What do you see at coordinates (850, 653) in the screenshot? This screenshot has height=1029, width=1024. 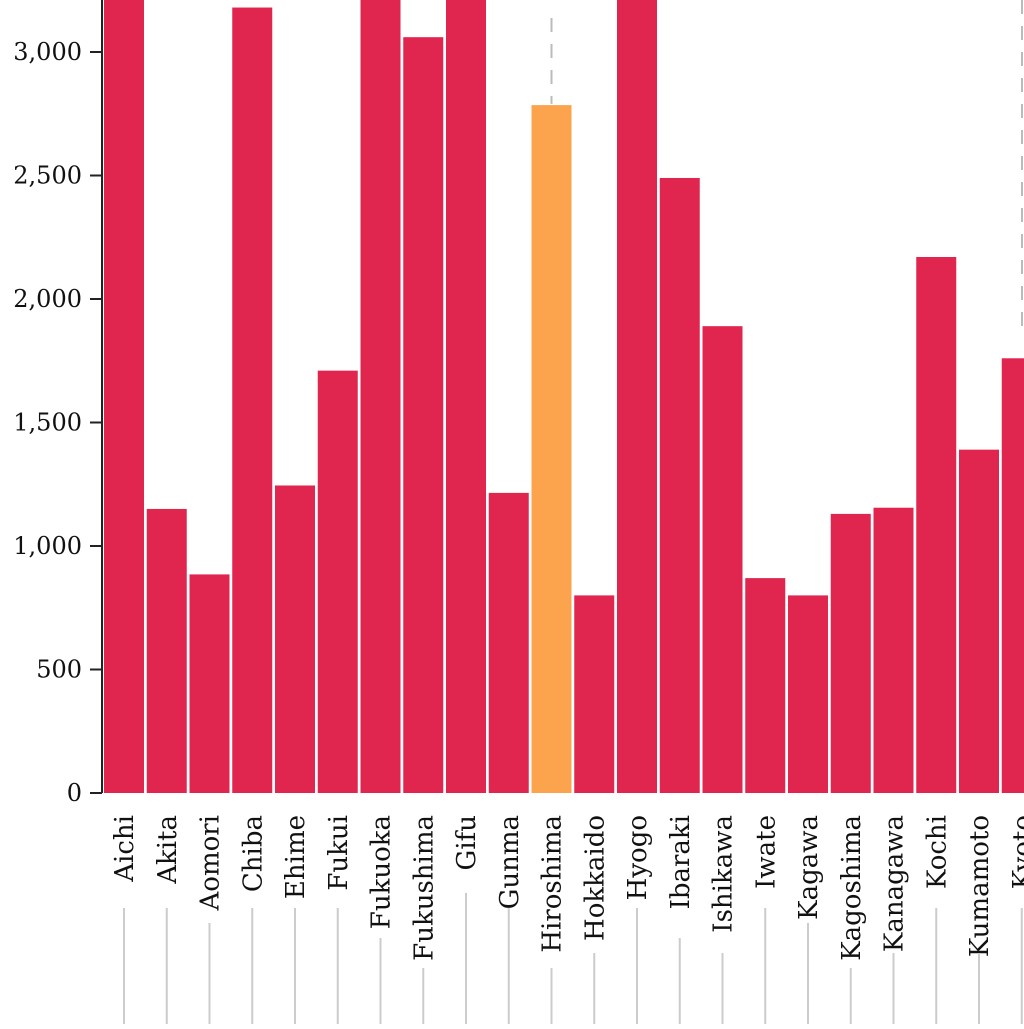 I see `bar-kagoshima` at bounding box center [850, 653].